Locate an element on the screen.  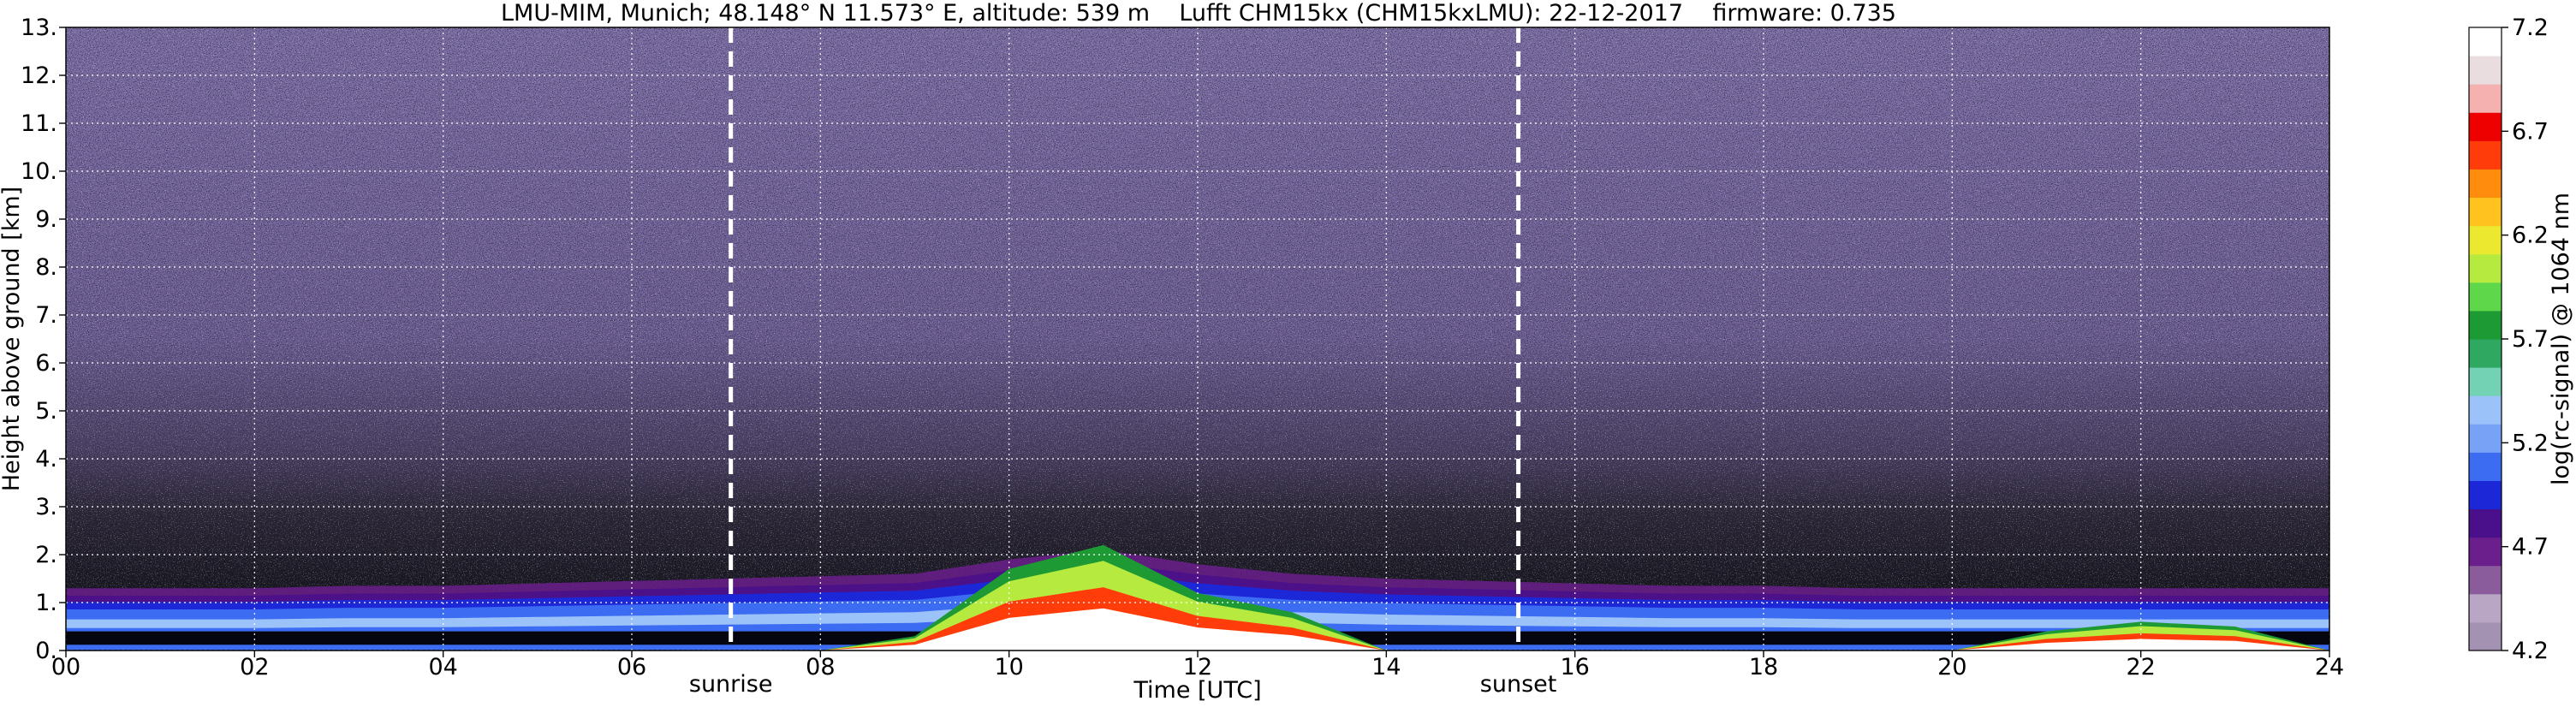
cloud-yellow-green is located at coordinates (1197, 606).